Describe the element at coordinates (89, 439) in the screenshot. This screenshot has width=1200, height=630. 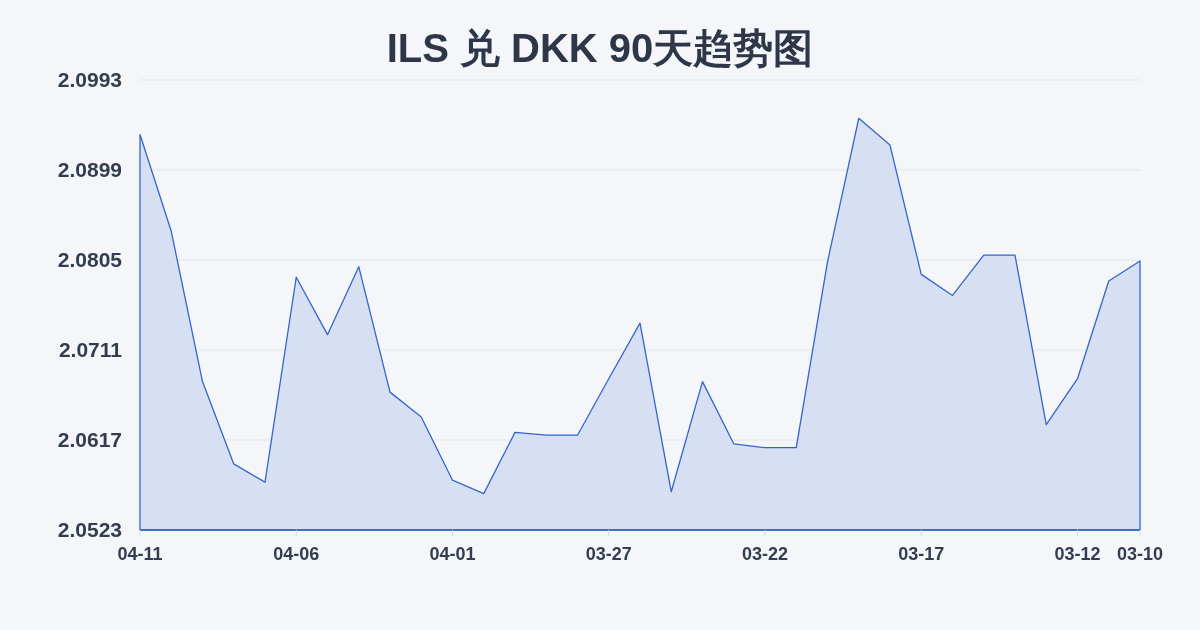
I see `y-tick-label: 2.0617` at that location.